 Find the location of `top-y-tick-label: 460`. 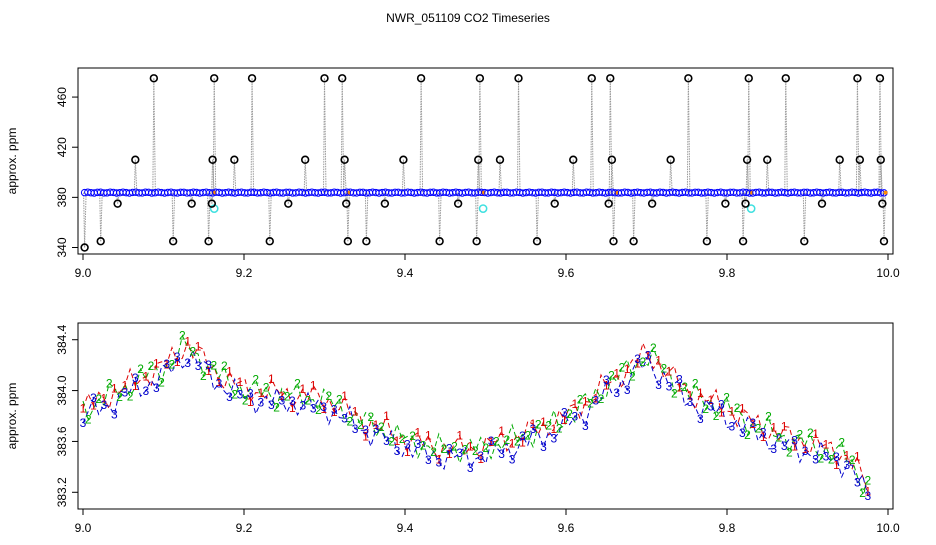

top-y-tick-label: 460 is located at coordinates (62, 97).